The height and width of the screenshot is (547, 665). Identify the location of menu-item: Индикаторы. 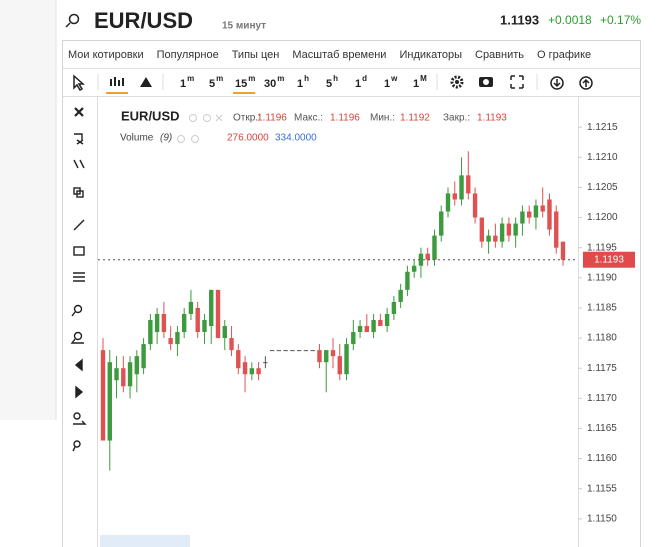
(430, 55).